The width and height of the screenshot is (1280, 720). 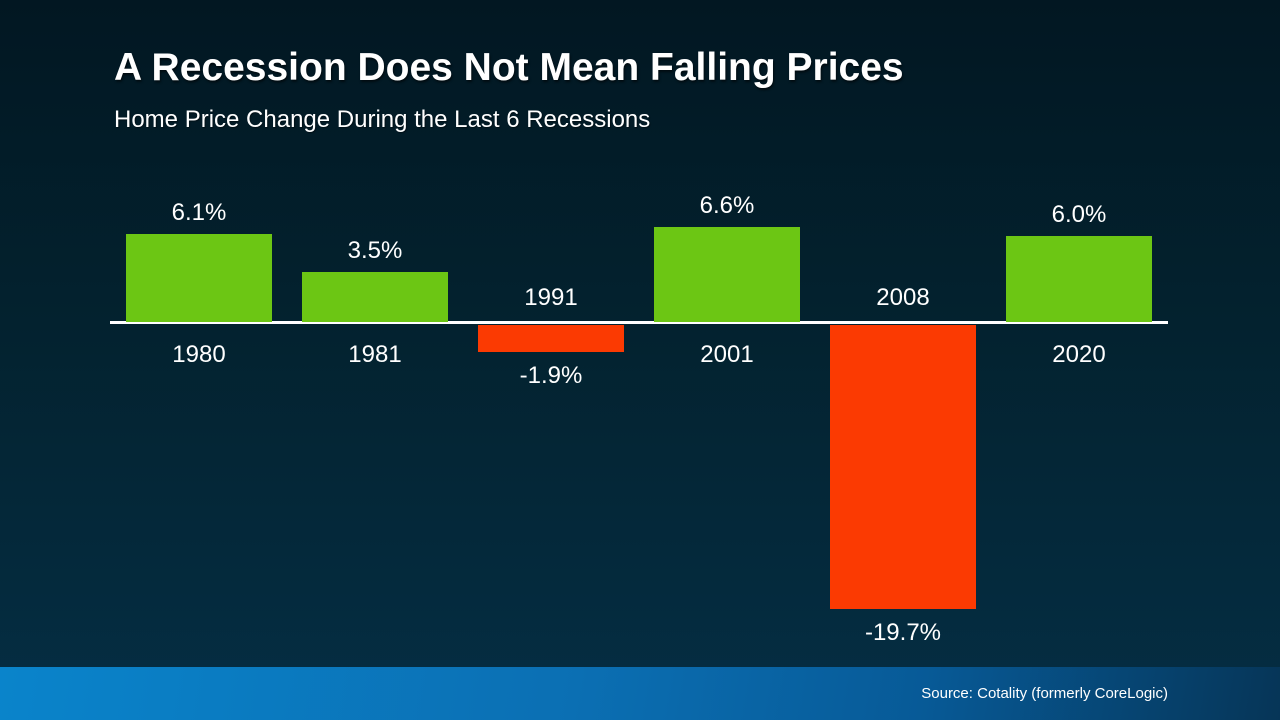 What do you see at coordinates (551, 297) in the screenshot?
I see `category-label-1991: 1991` at bounding box center [551, 297].